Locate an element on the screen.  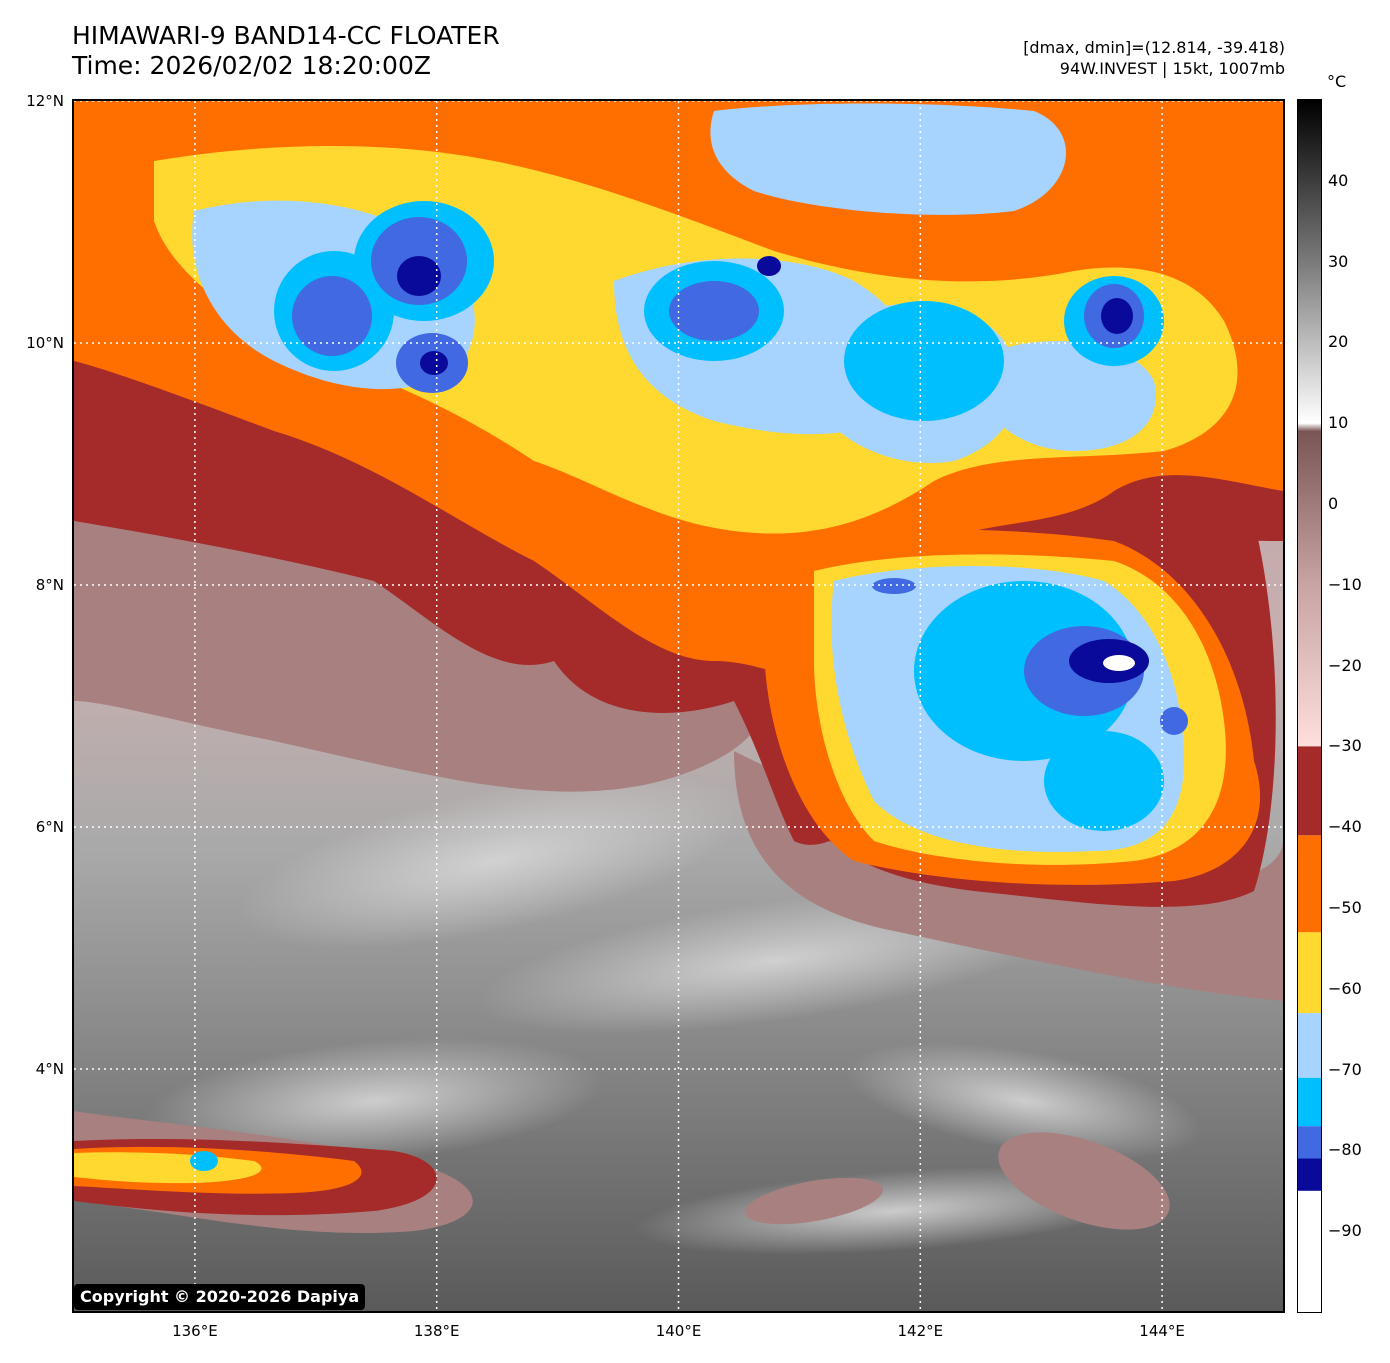
colorbar-tick-label: −20 is located at coordinates (1345, 665).